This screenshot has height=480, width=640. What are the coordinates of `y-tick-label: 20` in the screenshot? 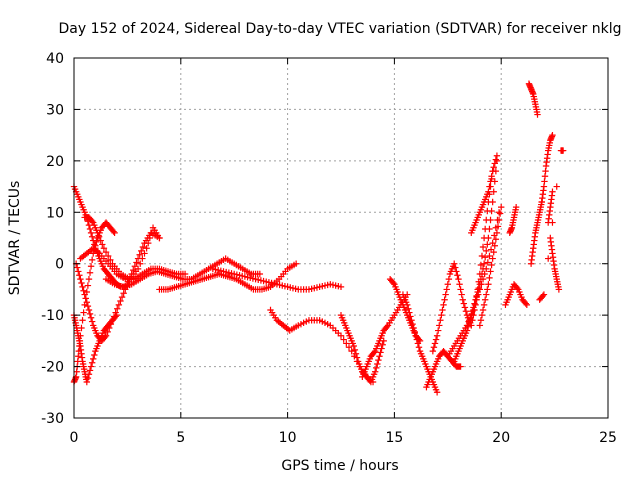 It's located at (55, 162).